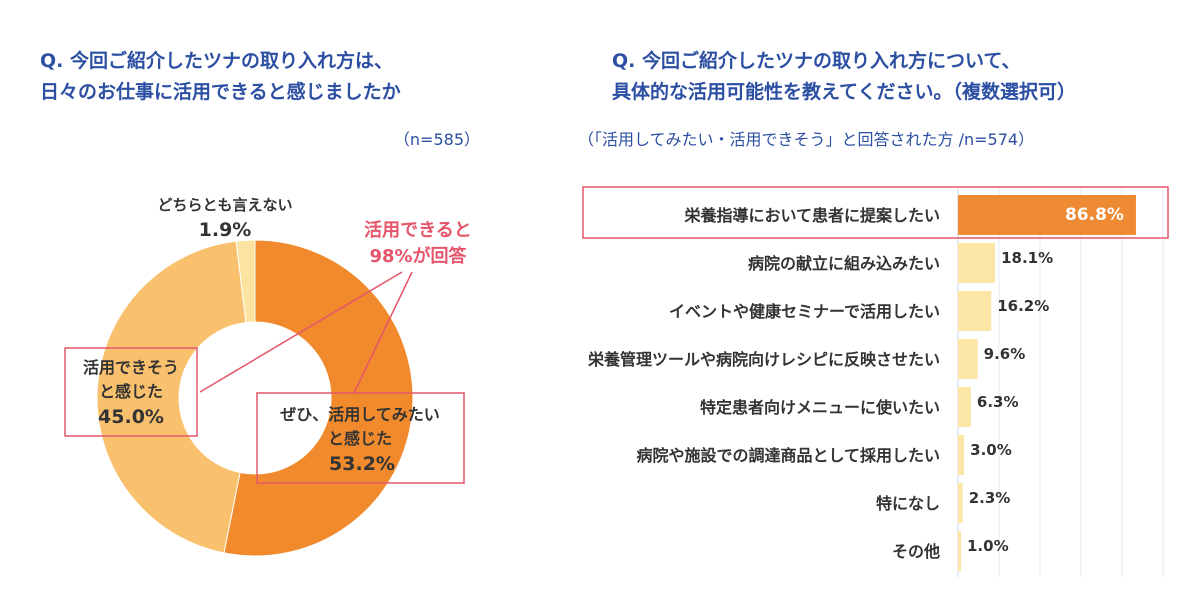 The height and width of the screenshot is (592, 1200). Describe the element at coordinates (436, 139) in the screenshot. I see `left-sample-note: （n=585）` at that location.